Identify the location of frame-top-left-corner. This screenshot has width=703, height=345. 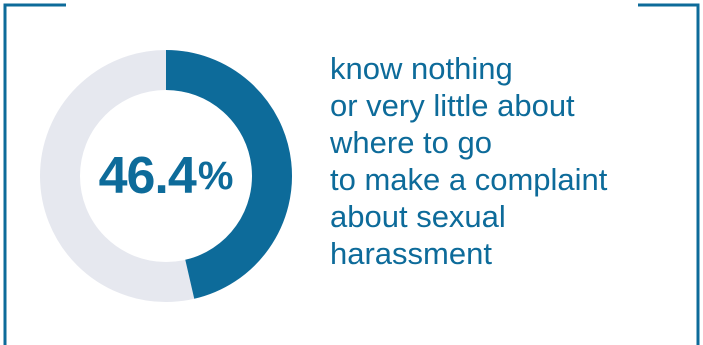
(34, 174).